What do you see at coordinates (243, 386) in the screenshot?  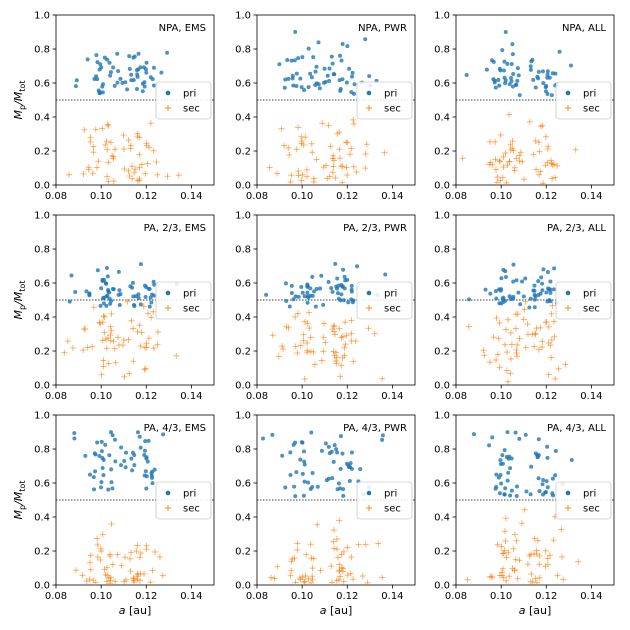 I see `y-tick-label: 0.0` at bounding box center [243, 386].